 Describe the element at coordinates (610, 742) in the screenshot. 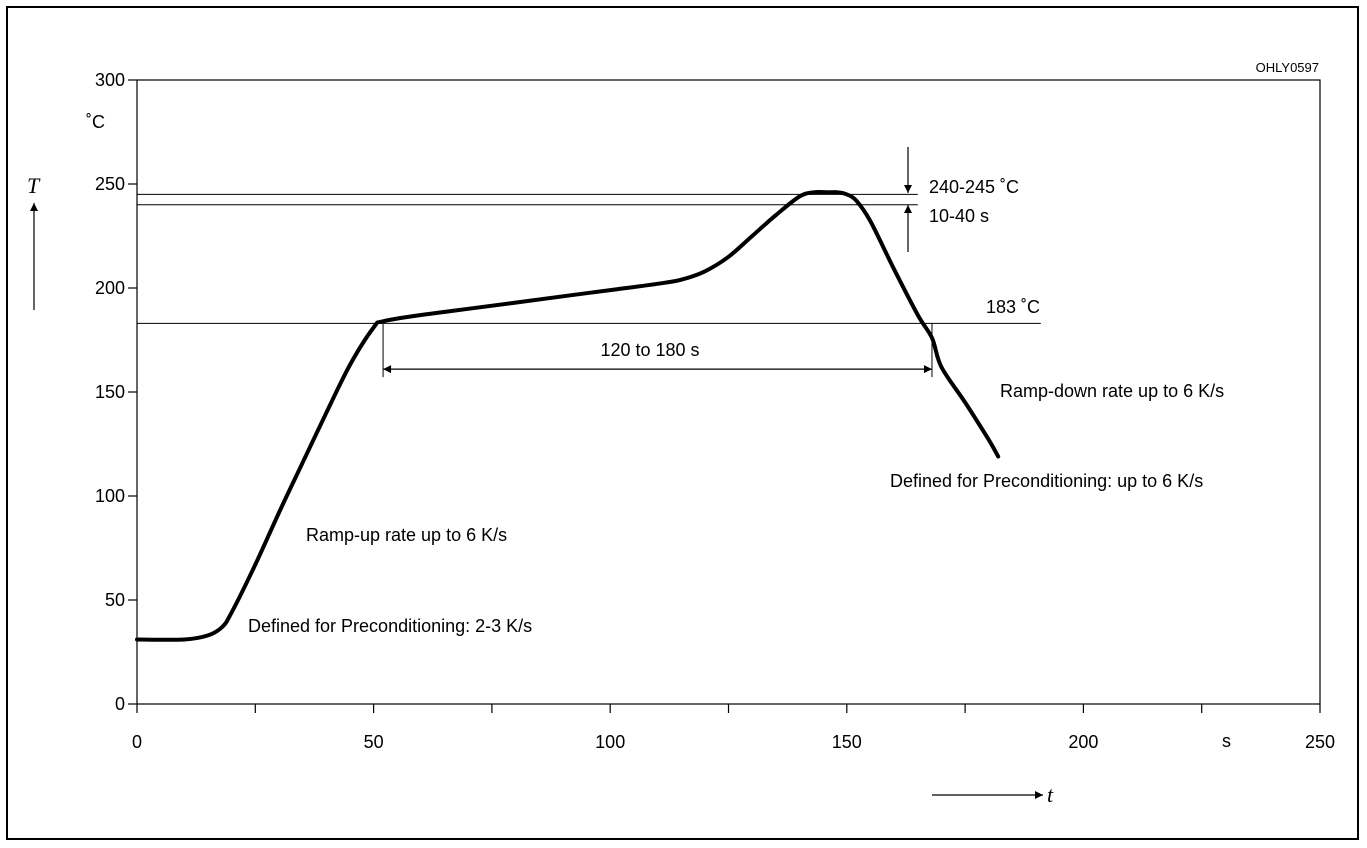

I see `x-tick-label: 100` at that location.